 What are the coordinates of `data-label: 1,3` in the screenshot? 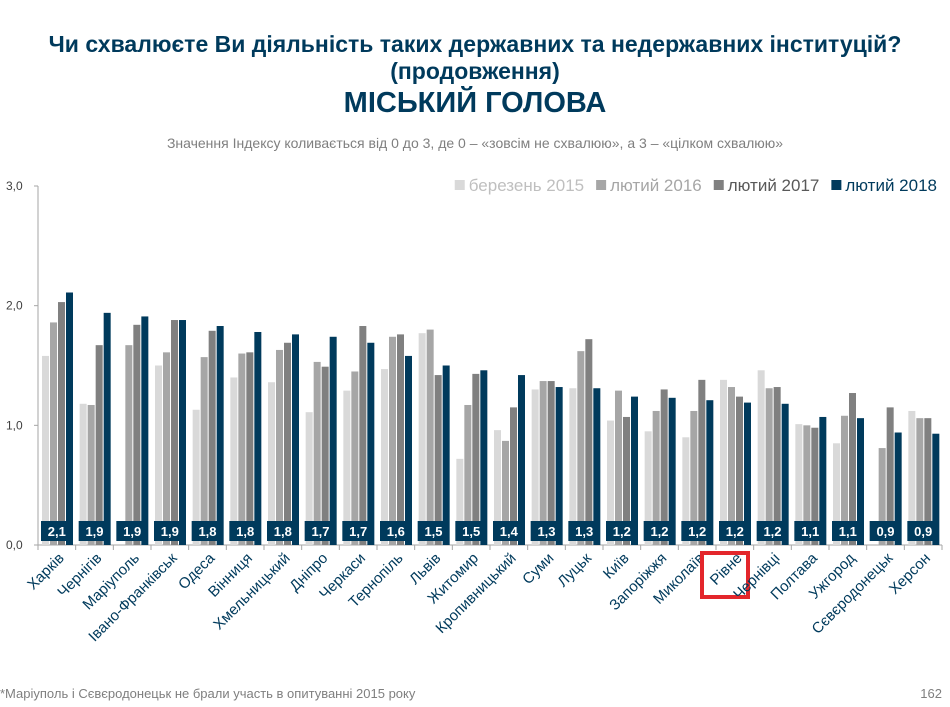 It's located at (546, 531).